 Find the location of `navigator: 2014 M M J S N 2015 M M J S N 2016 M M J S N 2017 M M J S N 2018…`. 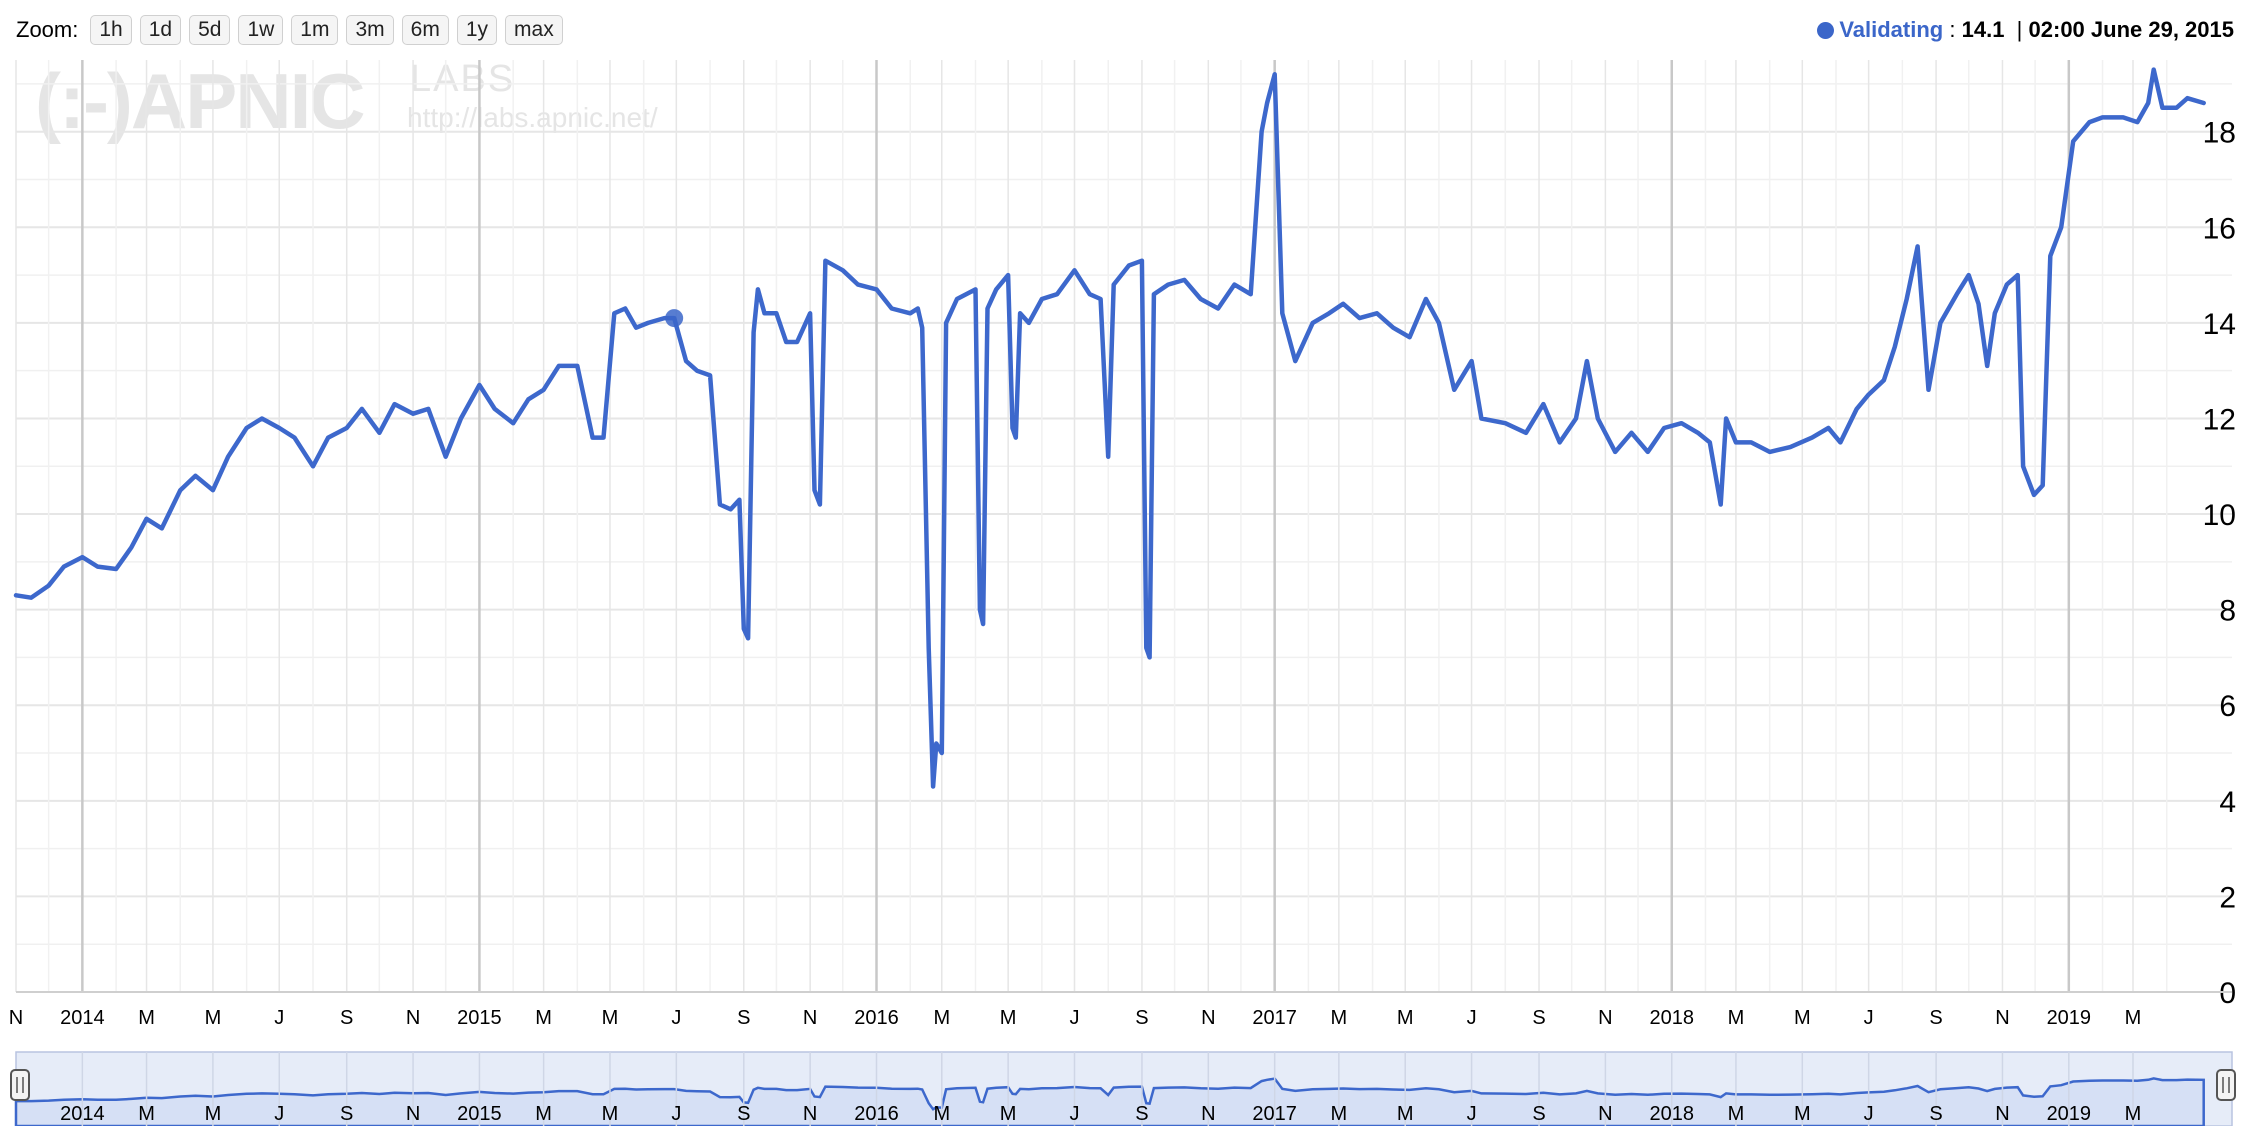

navigator: 2014 M M J S N 2015 M M J S N 2016 M M J S N 2017 M M J S N 2018… is located at coordinates (1123, 1088).